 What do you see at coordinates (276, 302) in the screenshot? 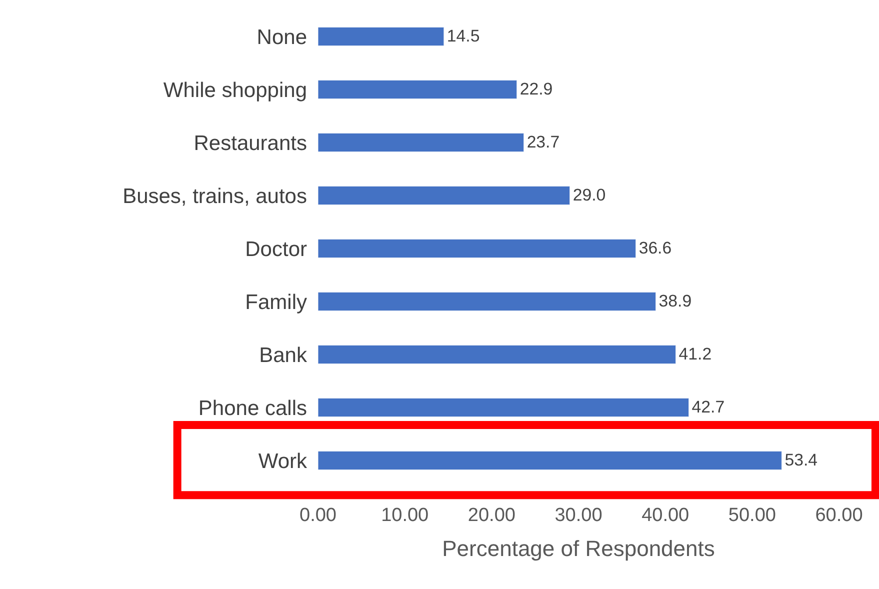
I see `y-tick-label: Family` at bounding box center [276, 302].